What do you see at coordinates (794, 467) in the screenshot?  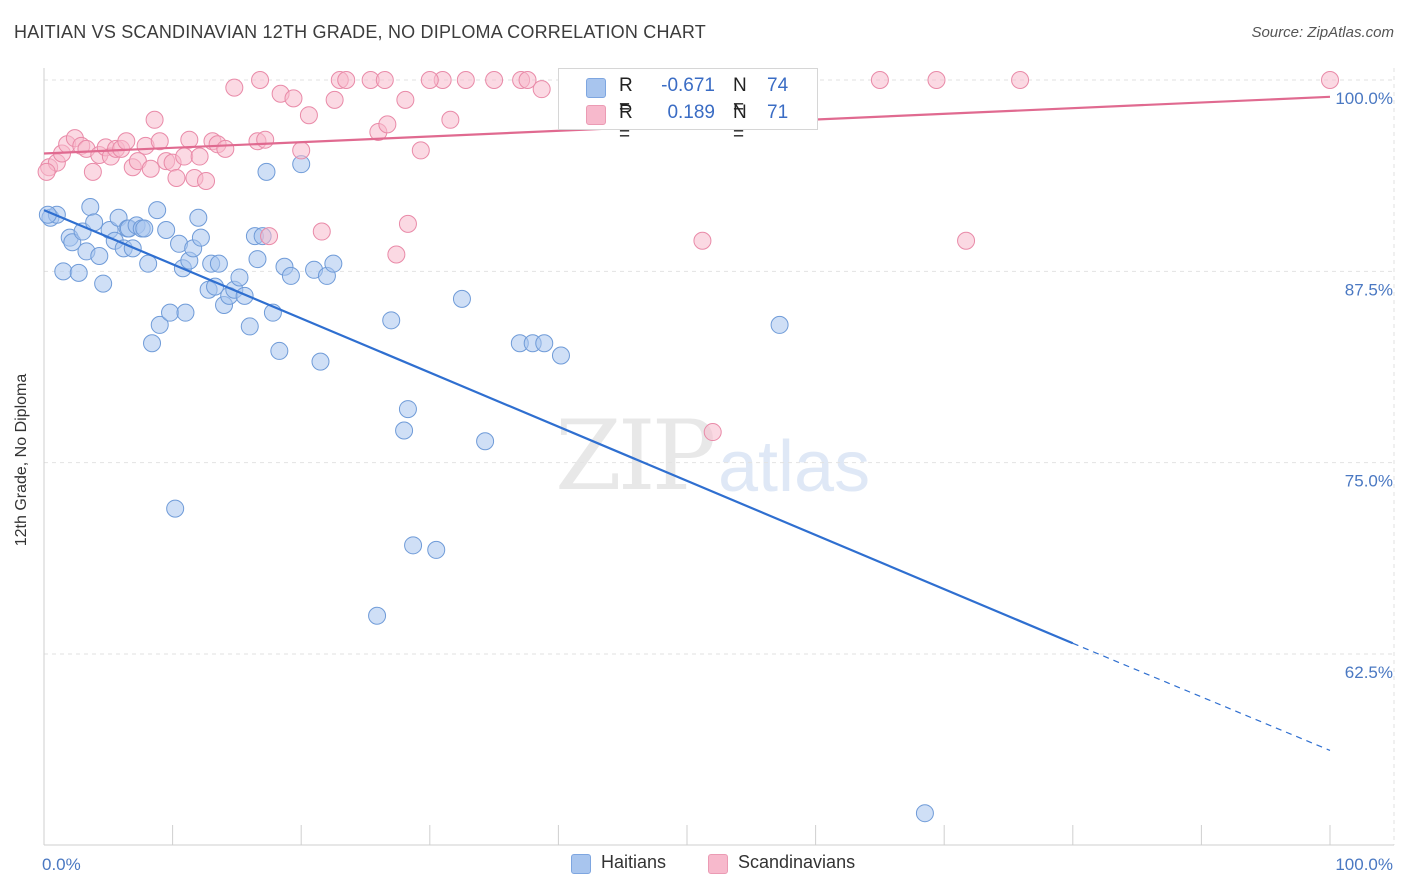 I see `watermark-atlas: atlas` at bounding box center [794, 467].